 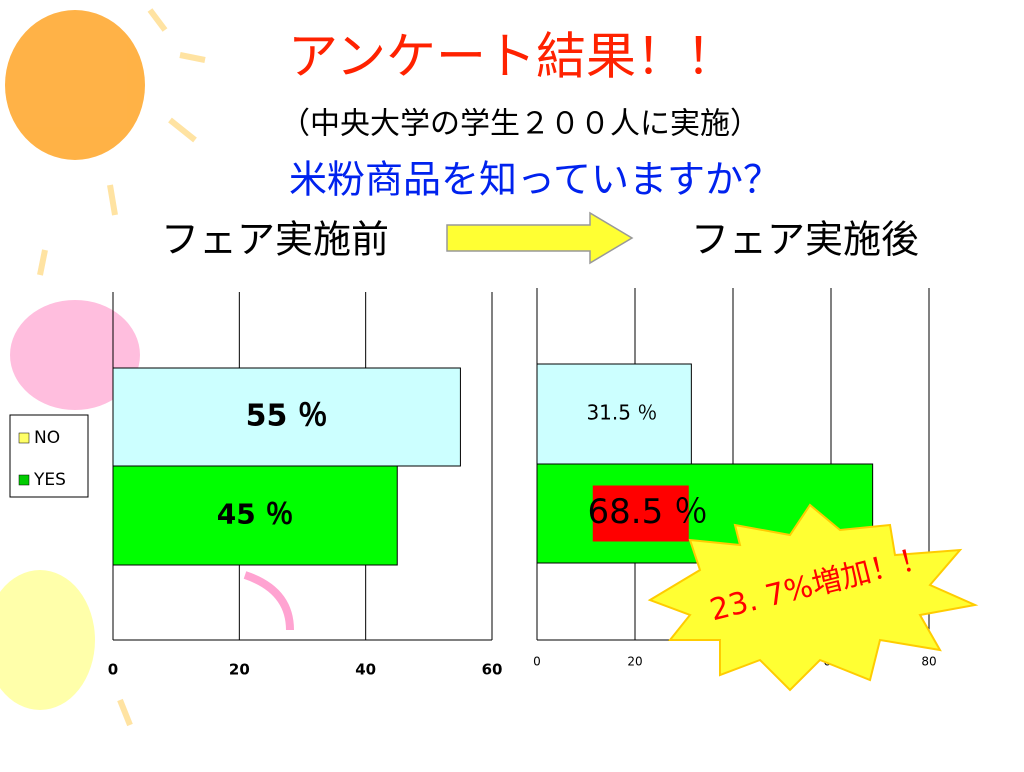 I want to click on subtitle: （中央大学の学生２００人に実施）, so click(x=520, y=124).